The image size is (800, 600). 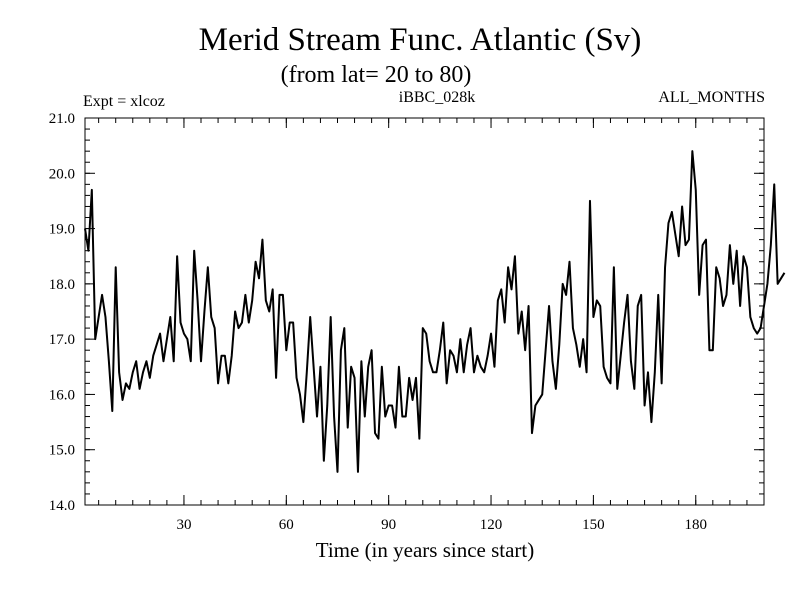 What do you see at coordinates (491, 525) in the screenshot?
I see `x-tick-label: 120` at bounding box center [491, 525].